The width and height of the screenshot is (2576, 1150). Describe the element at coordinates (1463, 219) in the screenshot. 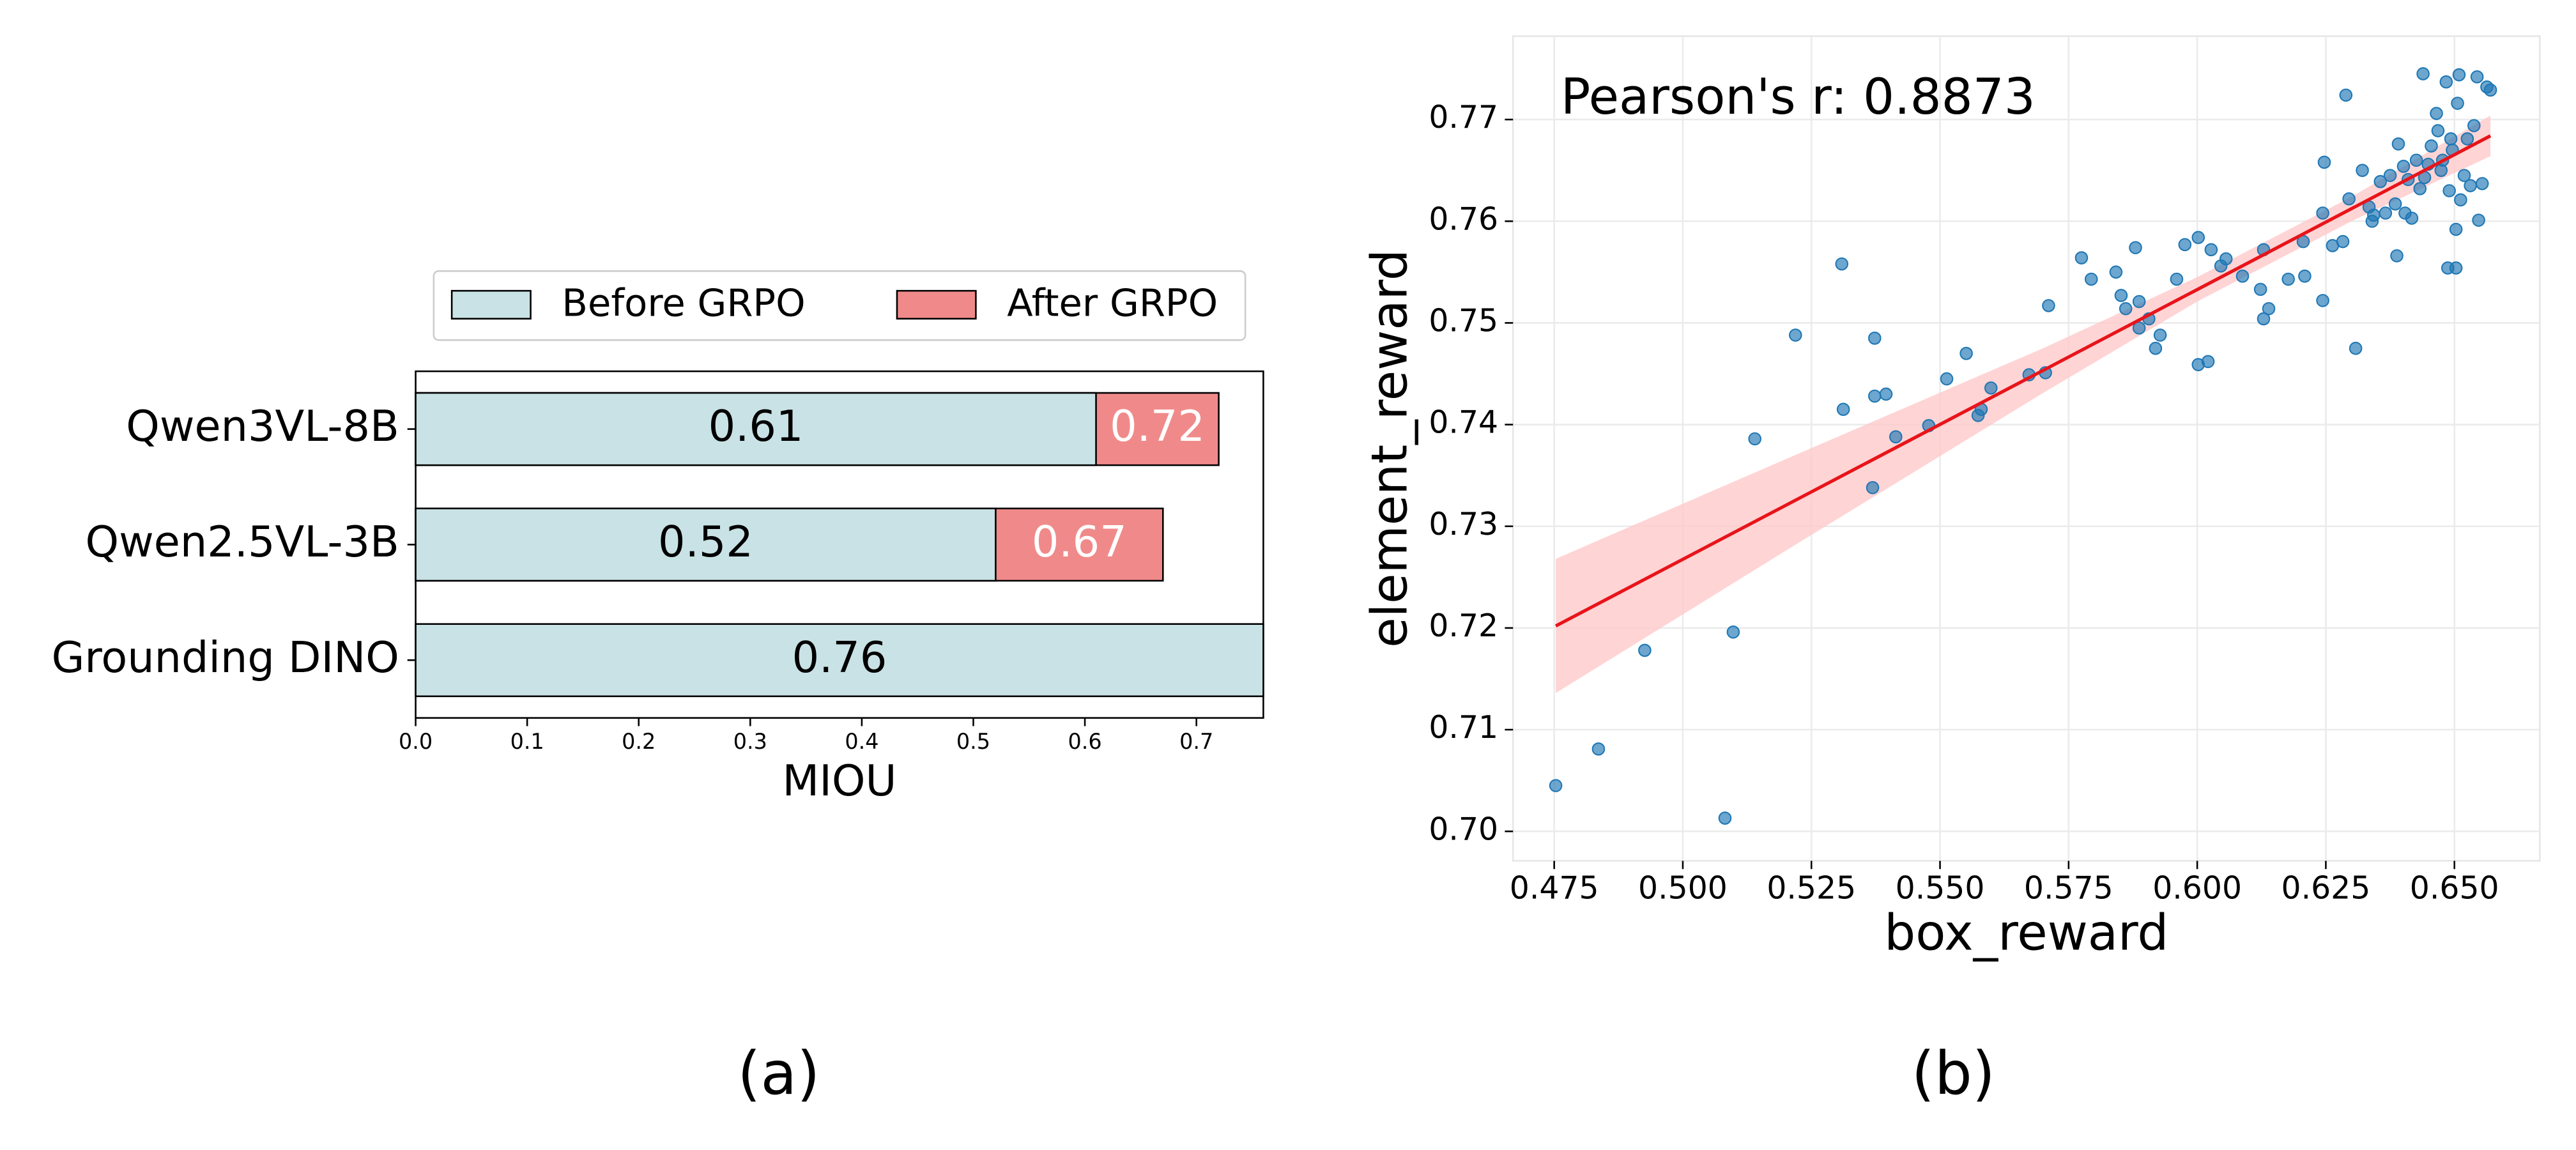

I see `y-tick-label: 0.76` at that location.